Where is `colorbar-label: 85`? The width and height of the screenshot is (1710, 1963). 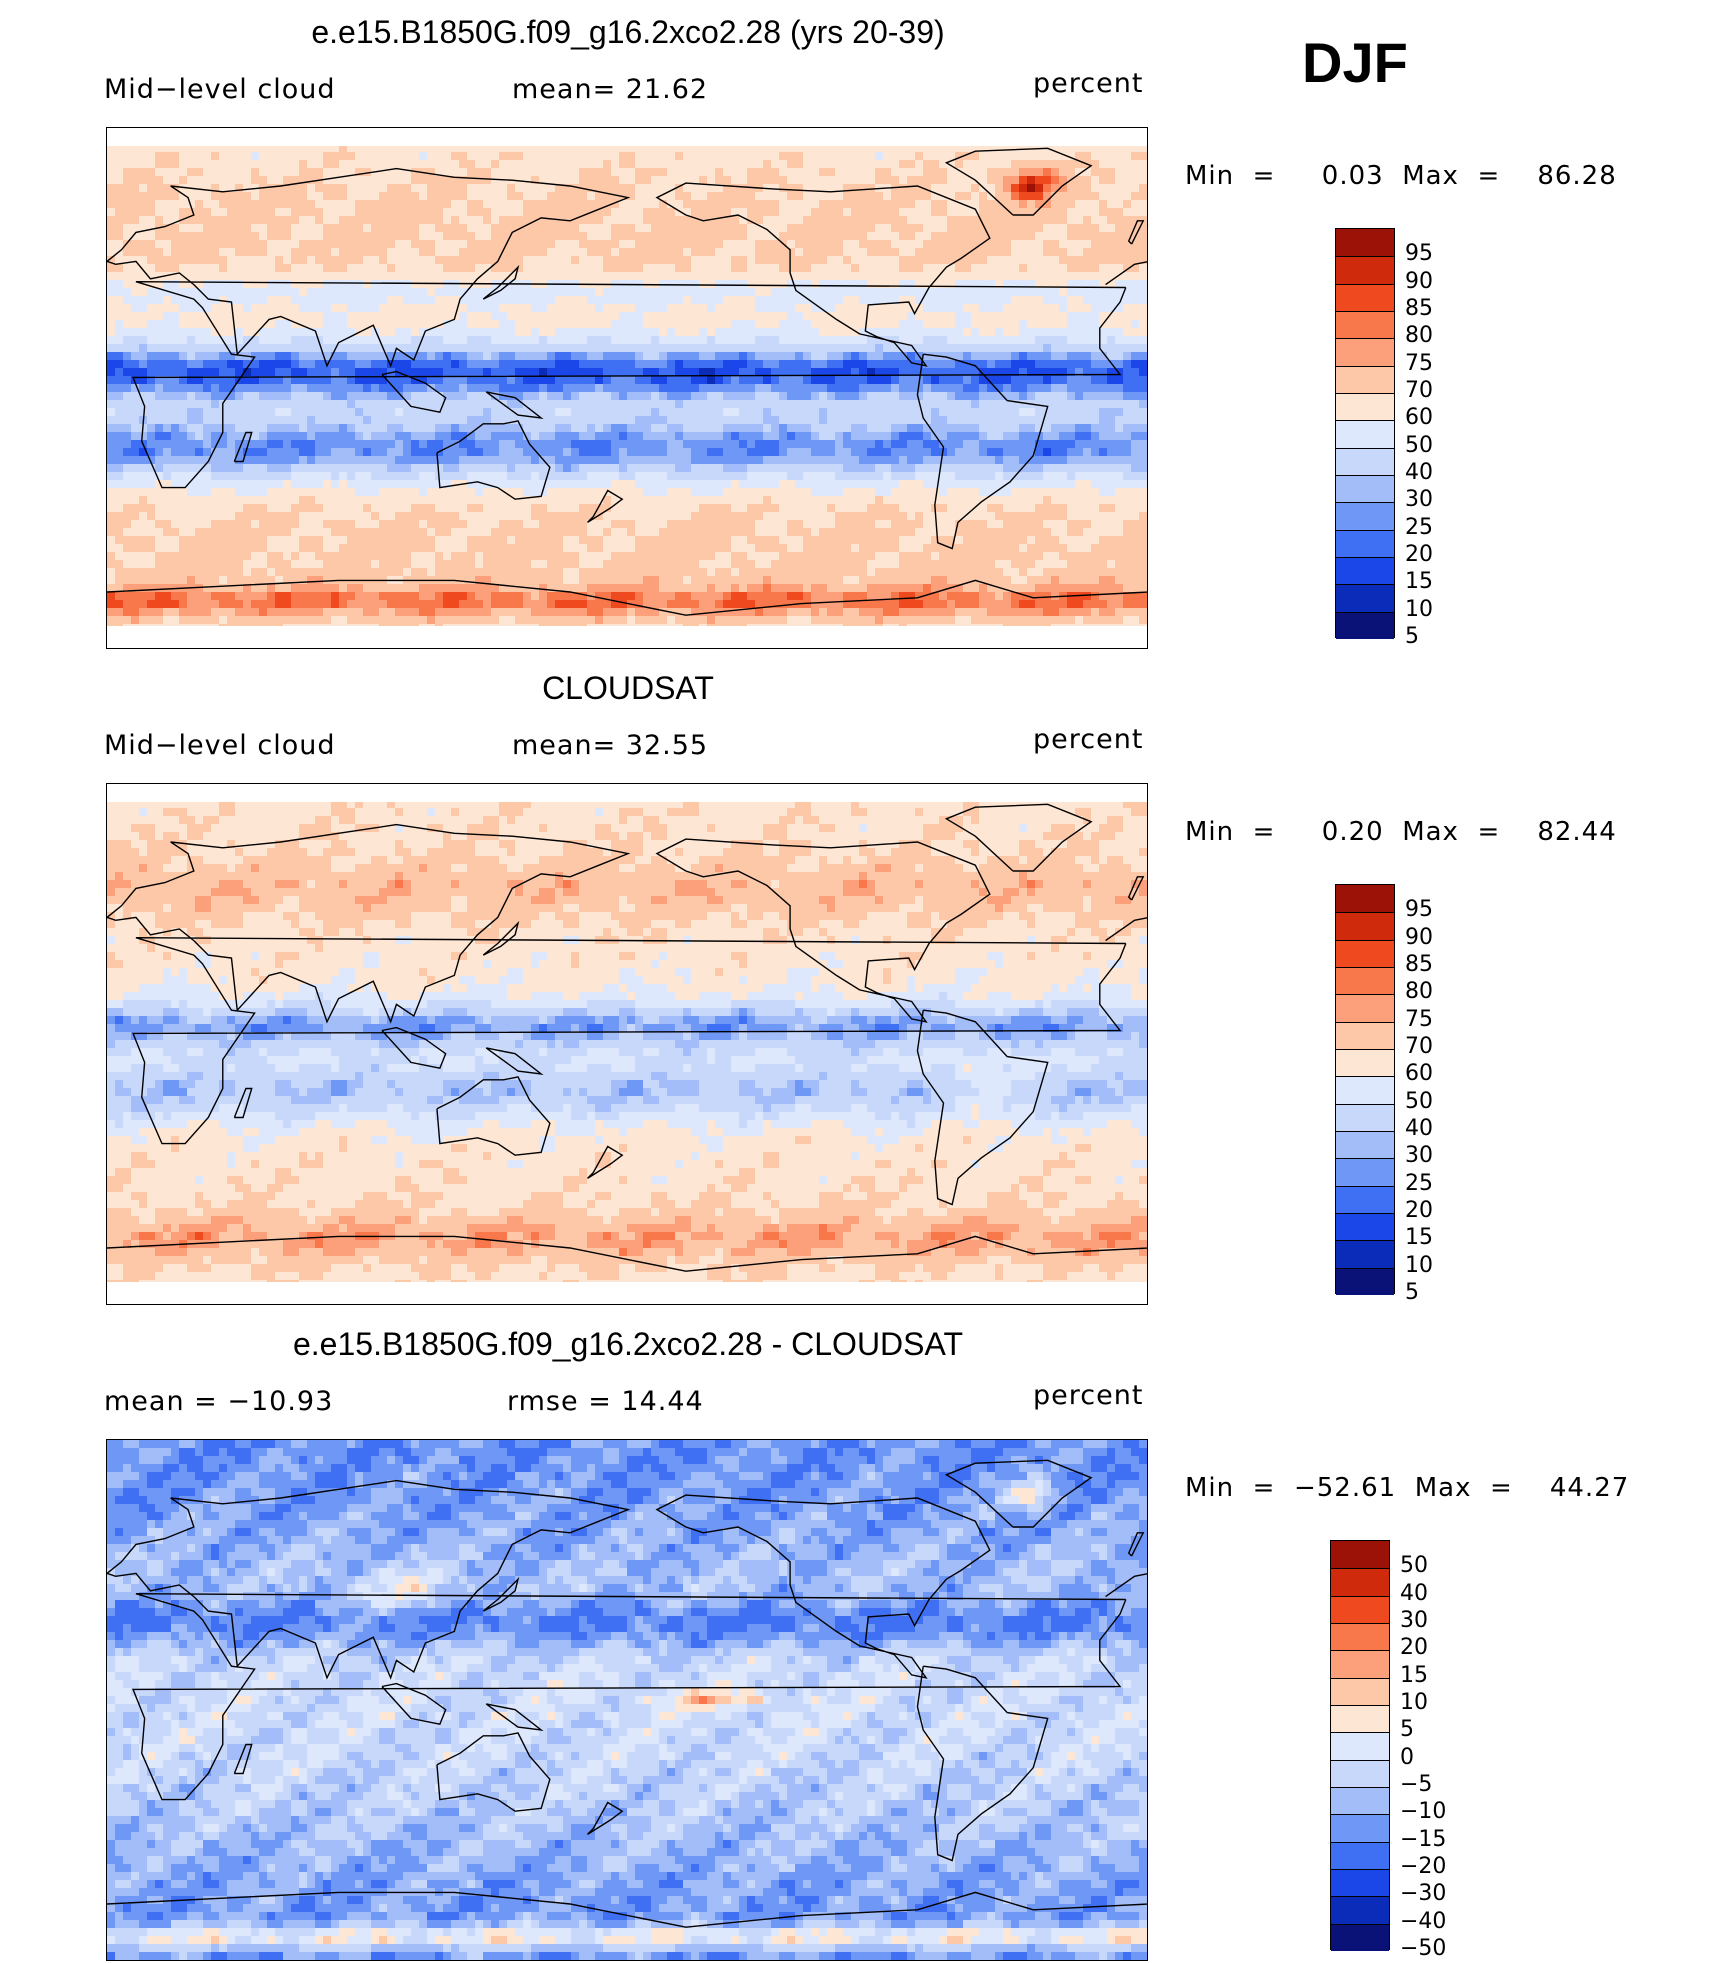 colorbar-label: 85 is located at coordinates (1419, 308).